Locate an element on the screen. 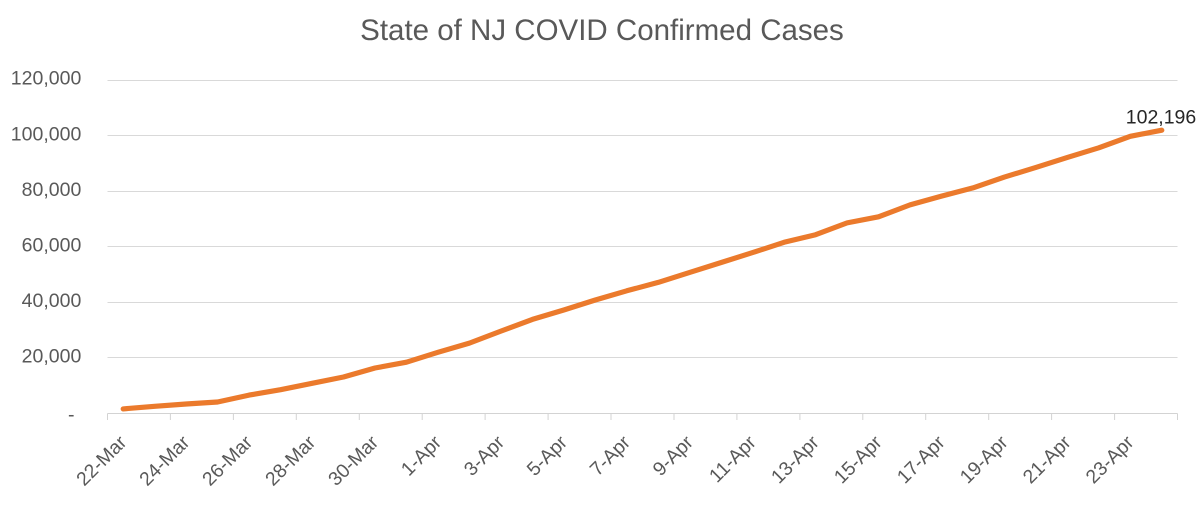 Image resolution: width=1200 pixels, height=507 pixels. svg-text: 80,000 is located at coordinates (52, 190).